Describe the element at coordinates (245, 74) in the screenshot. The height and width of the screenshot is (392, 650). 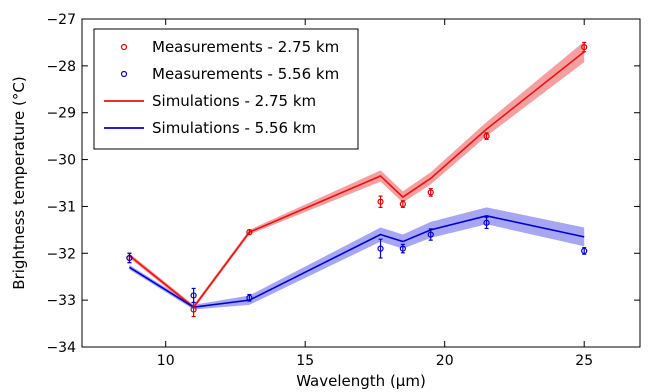
I see `legend-label-measurements-5-56: Measurements - 5.56 km` at that location.